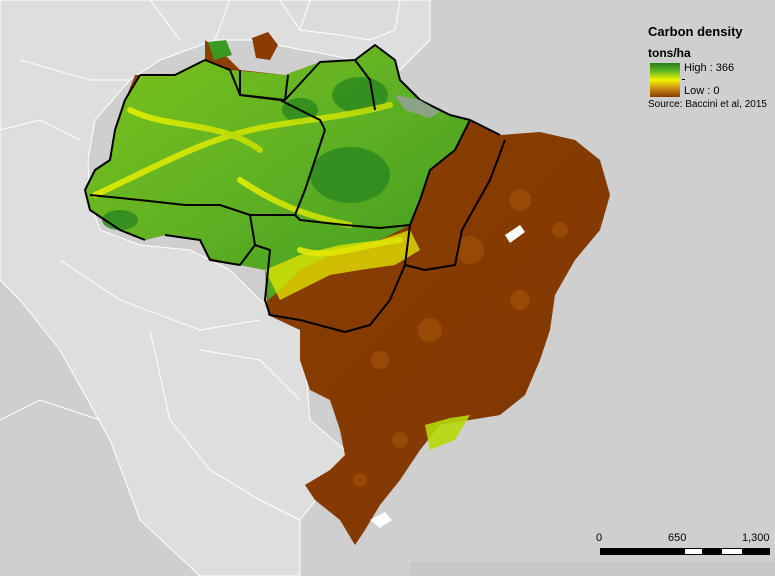 The width and height of the screenshot is (775, 576). I want to click on legend-color-ramp-row: High : 366 Low : 0, so click(710, 79).